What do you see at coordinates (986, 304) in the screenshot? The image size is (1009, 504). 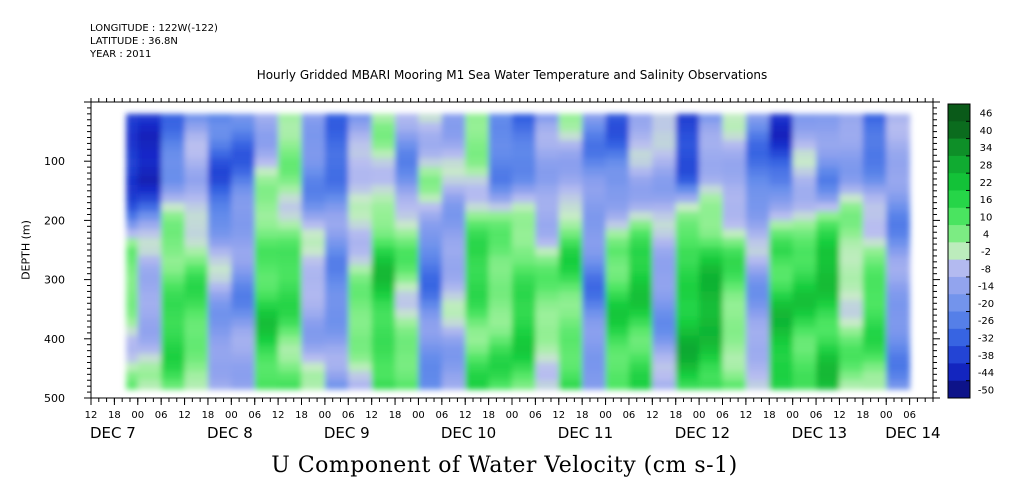 I see `colorbar-label: -20` at bounding box center [986, 304].